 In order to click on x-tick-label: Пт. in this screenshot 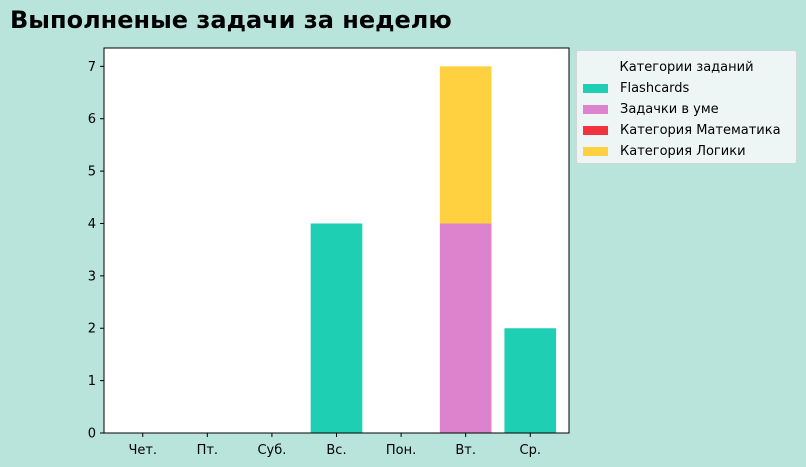, I will do `click(207, 450)`.